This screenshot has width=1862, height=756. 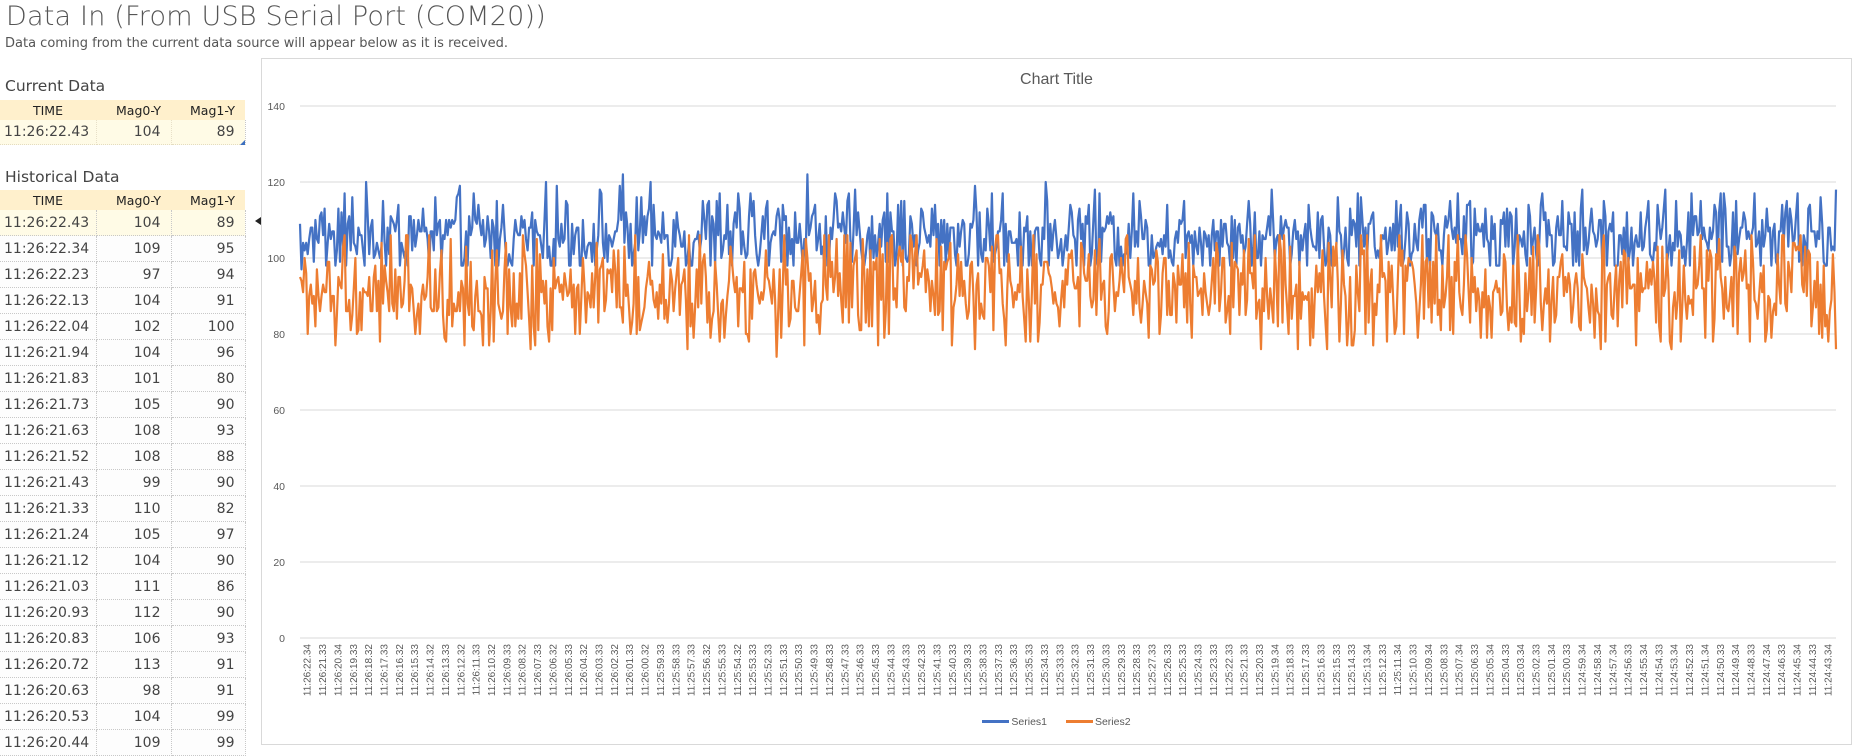 I want to click on table-row: 11:26:20.83 106 93, so click(x=123, y=638).